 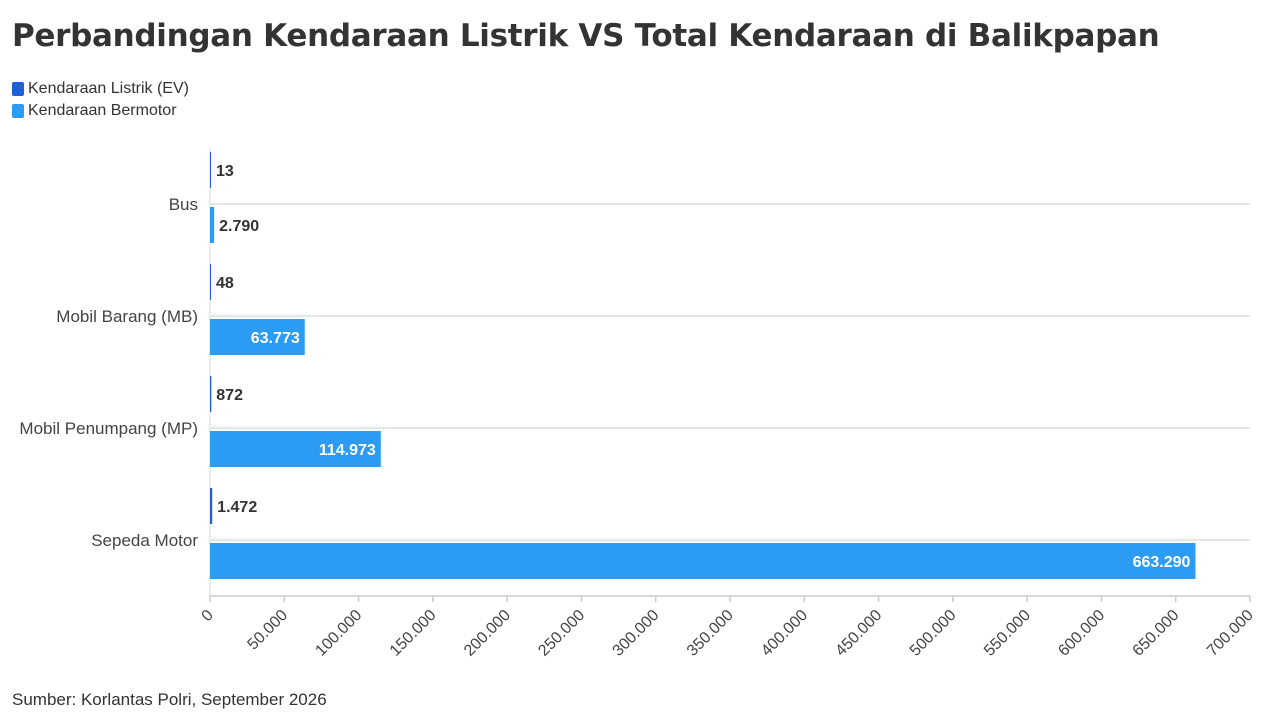 What do you see at coordinates (1081, 633) in the screenshot?
I see `x-tick-label: 600.000` at bounding box center [1081, 633].